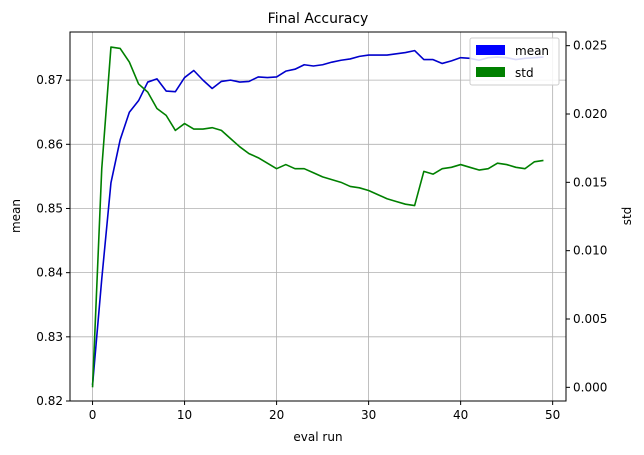 Image resolution: width=644 pixels, height=455 pixels. What do you see at coordinates (590, 319) in the screenshot?
I see `y-right-tick-label-1: 0.005` at bounding box center [590, 319].